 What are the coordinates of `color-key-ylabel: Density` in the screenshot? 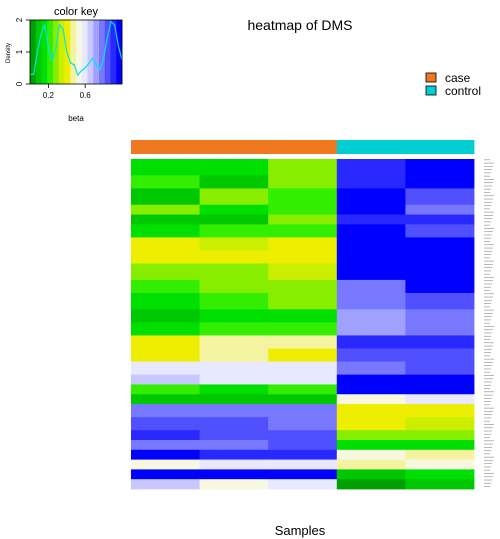 It's located at (9, 53).